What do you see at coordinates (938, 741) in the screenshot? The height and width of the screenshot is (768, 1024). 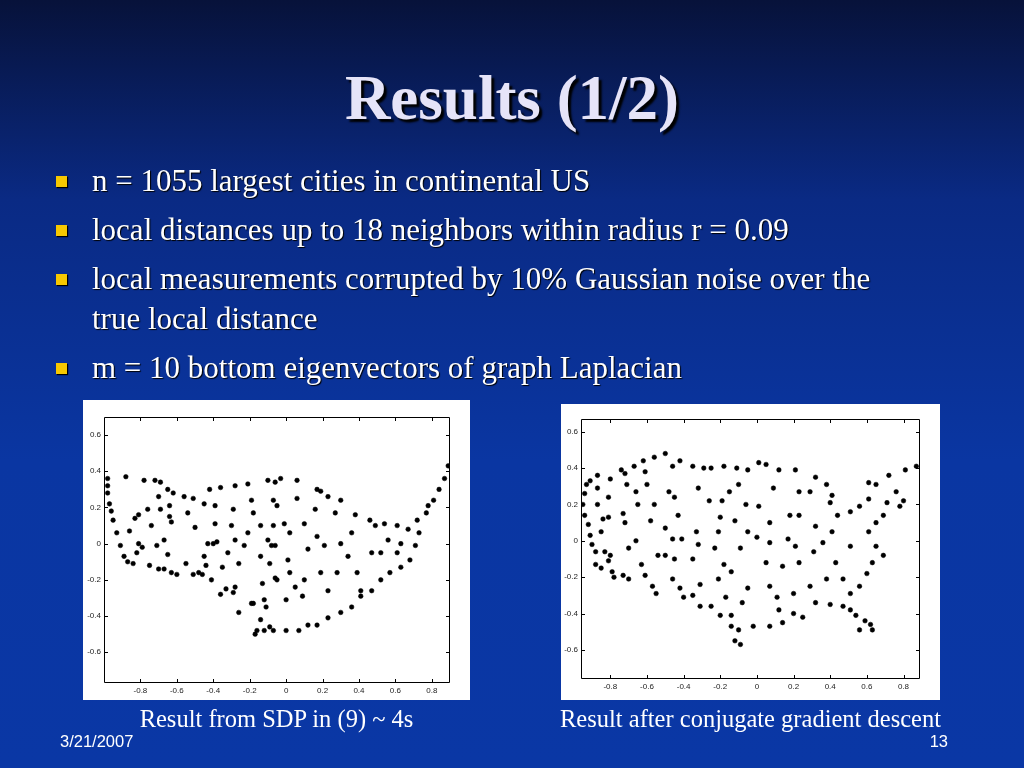 I see `text: 13` at bounding box center [938, 741].